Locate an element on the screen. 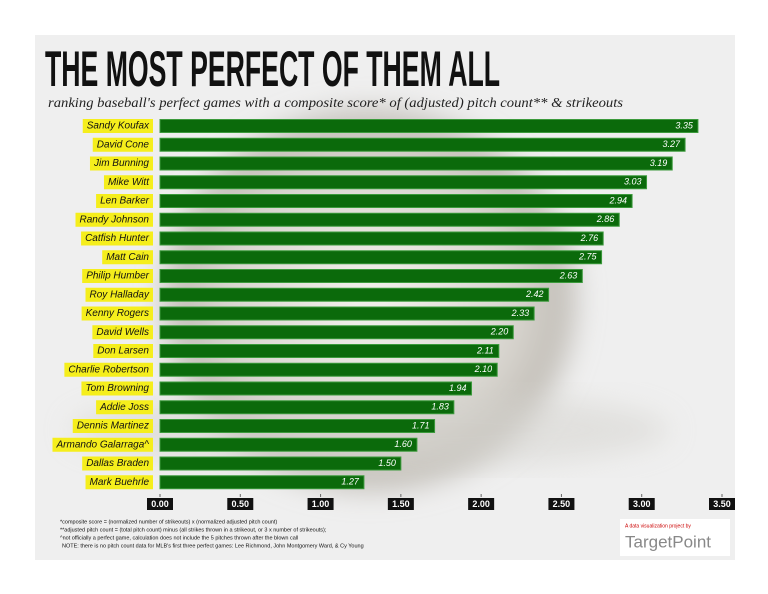  category-label: Roy Halladay is located at coordinates (120, 294).